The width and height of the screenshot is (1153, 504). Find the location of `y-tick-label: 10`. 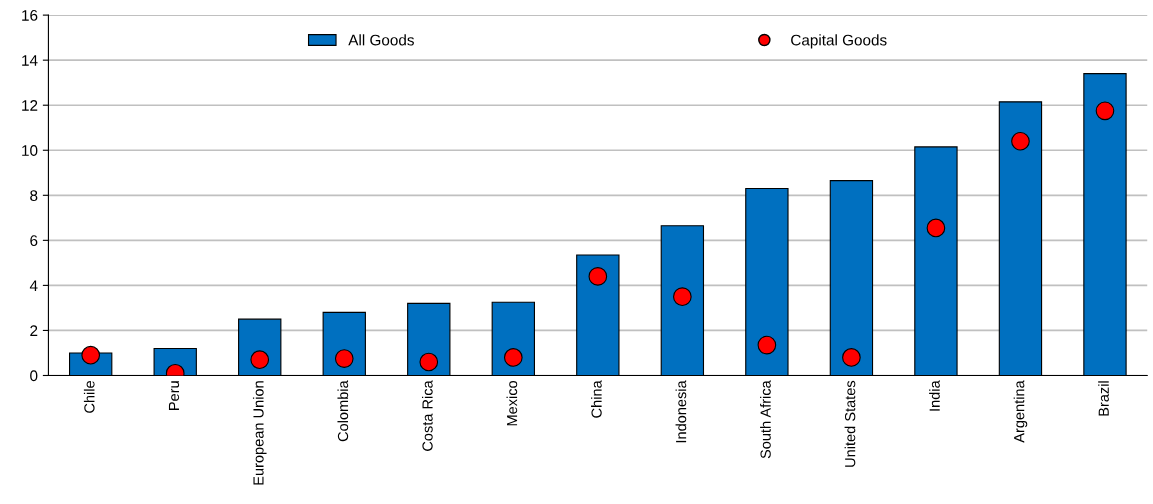

y-tick-label: 10 is located at coordinates (30, 150).